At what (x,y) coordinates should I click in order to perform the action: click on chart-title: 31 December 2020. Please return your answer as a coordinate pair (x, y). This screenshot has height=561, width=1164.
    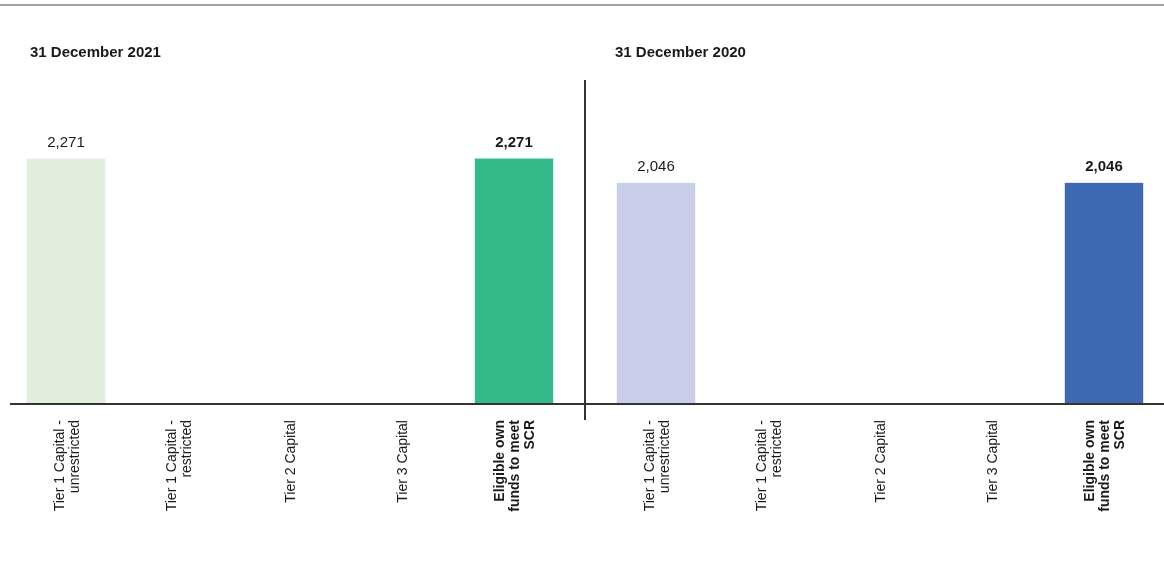
    Looking at the image, I should click on (680, 51).